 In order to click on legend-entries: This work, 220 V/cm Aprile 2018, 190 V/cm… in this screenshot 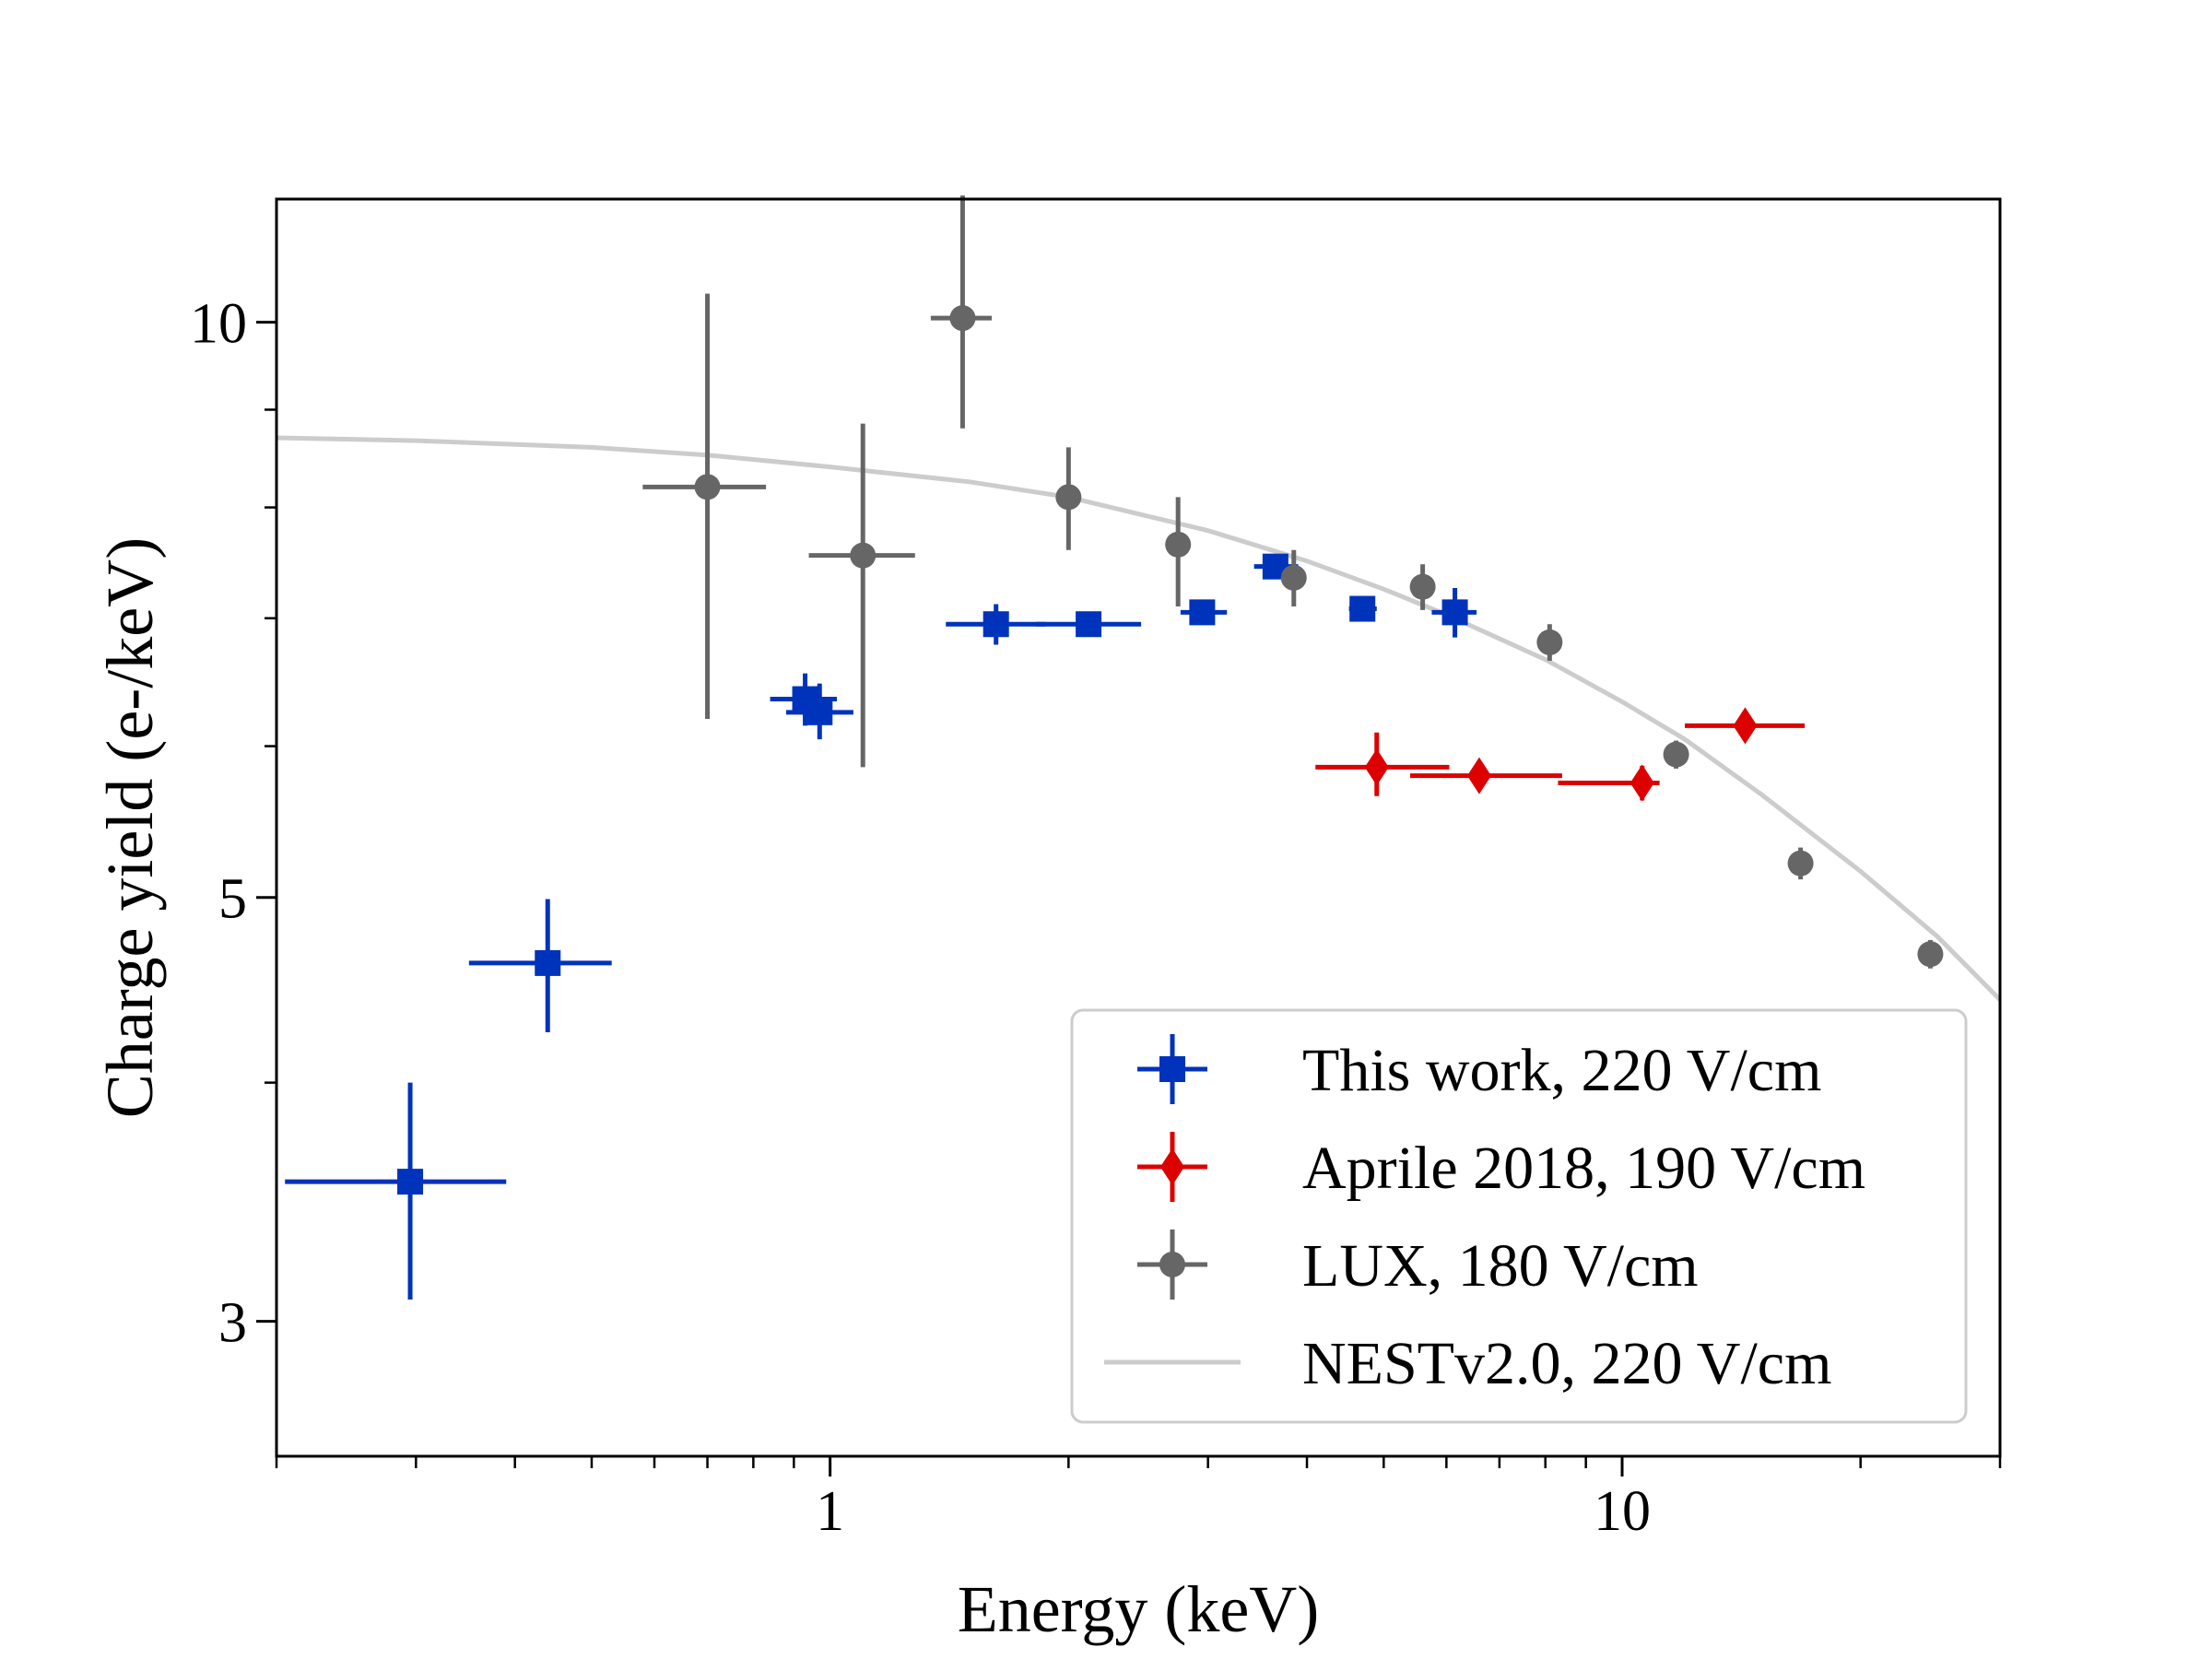, I will do `click(1484, 1215)`.